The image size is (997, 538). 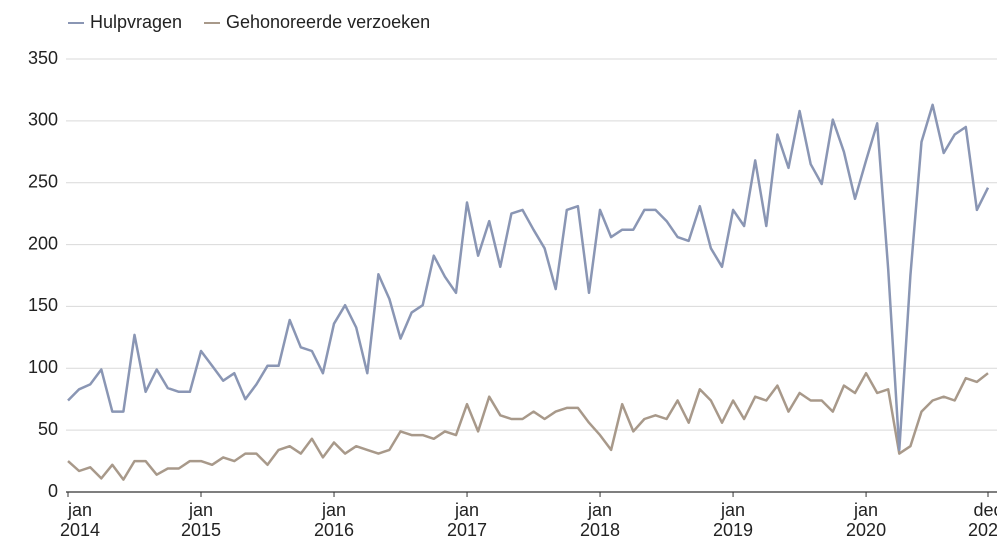 I want to click on x-tick-label: jan 2020, so click(x=866, y=519).